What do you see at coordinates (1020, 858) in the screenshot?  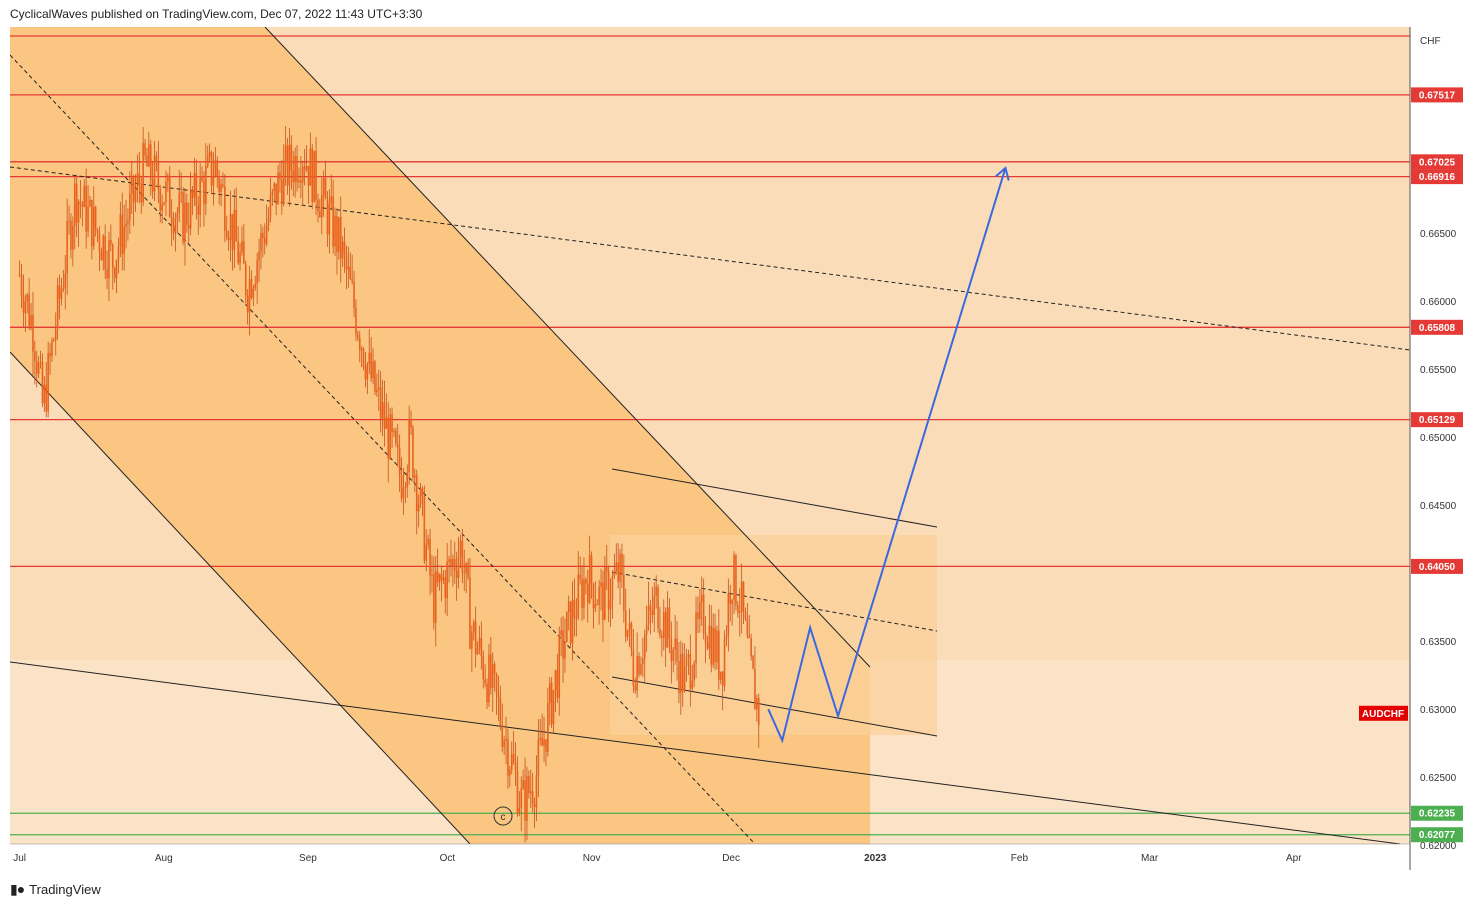 I see `x-tick-7: Feb` at bounding box center [1020, 858].